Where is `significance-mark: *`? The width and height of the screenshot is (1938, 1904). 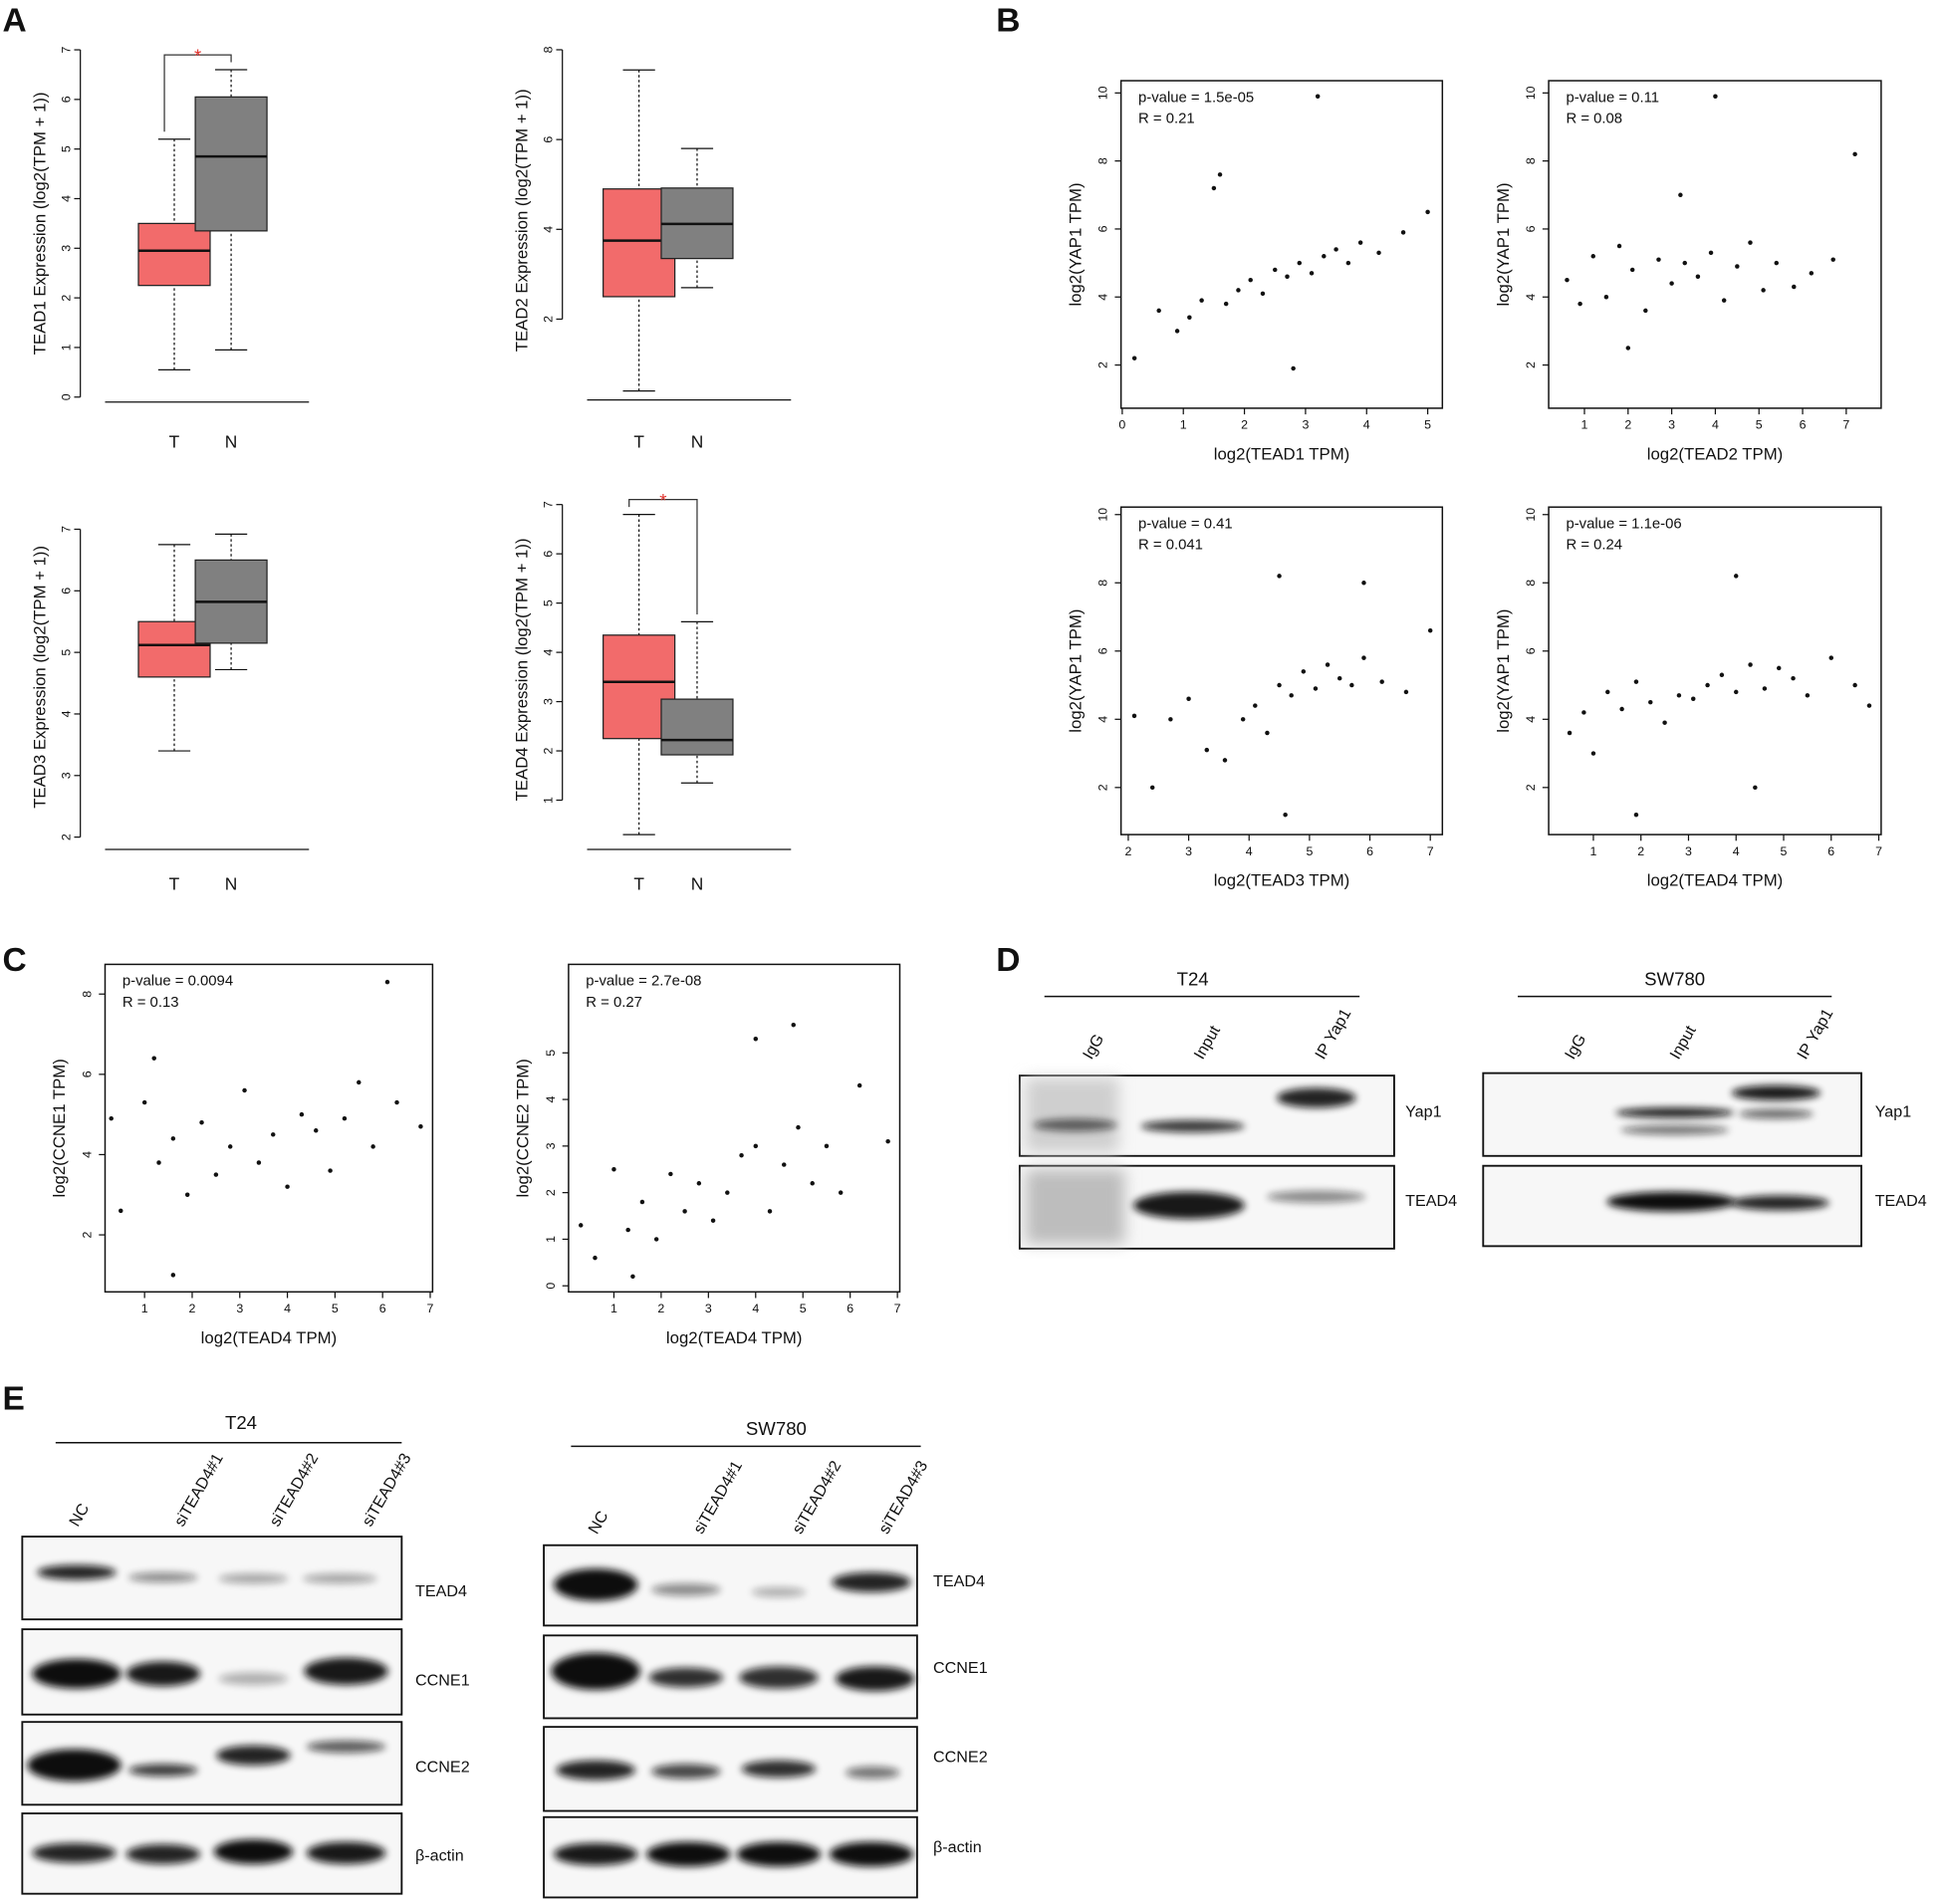
significance-mark: * is located at coordinates (662, 501).